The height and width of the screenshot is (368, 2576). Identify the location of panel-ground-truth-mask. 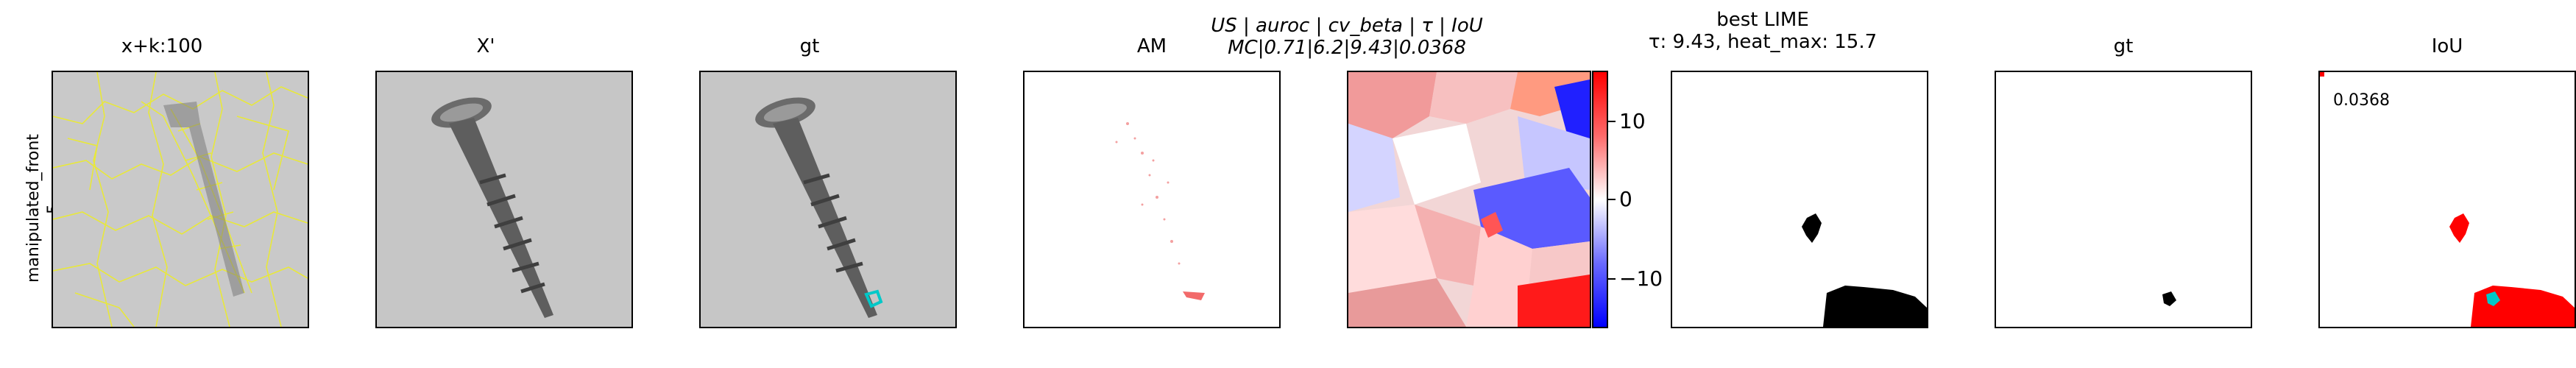
(2123, 200).